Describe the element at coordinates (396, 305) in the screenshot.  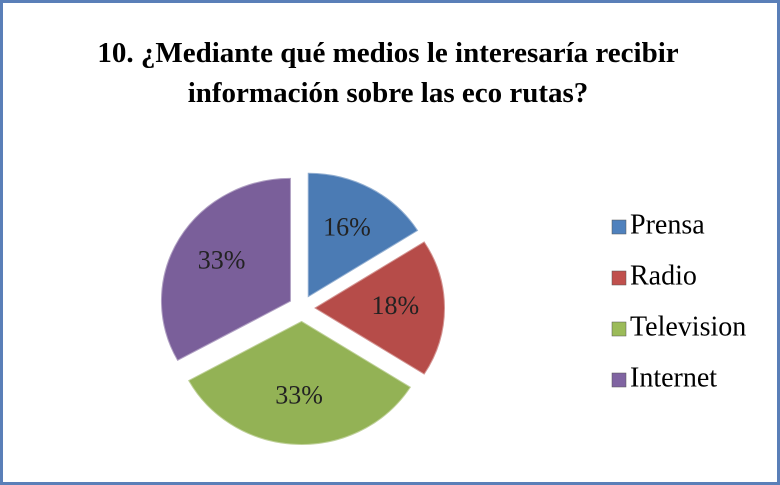
I see `data-label: 18%` at that location.